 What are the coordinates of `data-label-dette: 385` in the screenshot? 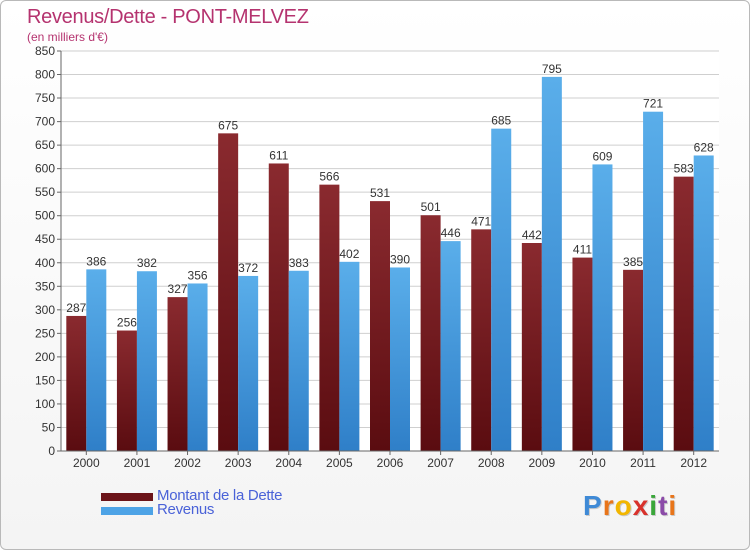 It's located at (633, 262).